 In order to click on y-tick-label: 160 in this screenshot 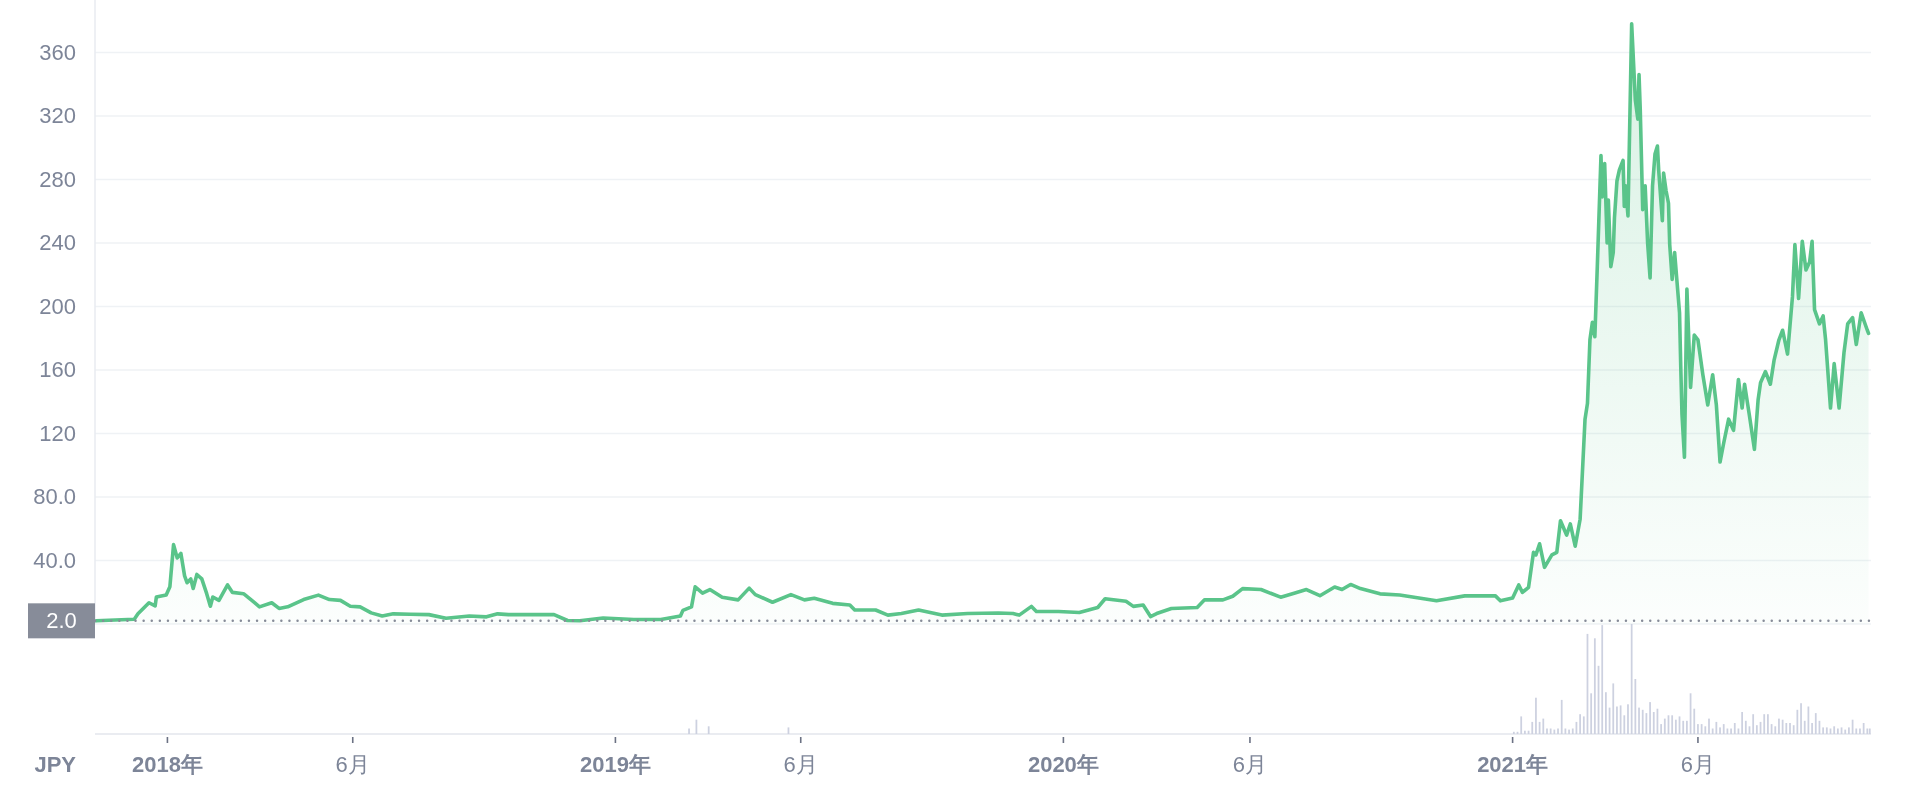, I will do `click(57, 370)`.